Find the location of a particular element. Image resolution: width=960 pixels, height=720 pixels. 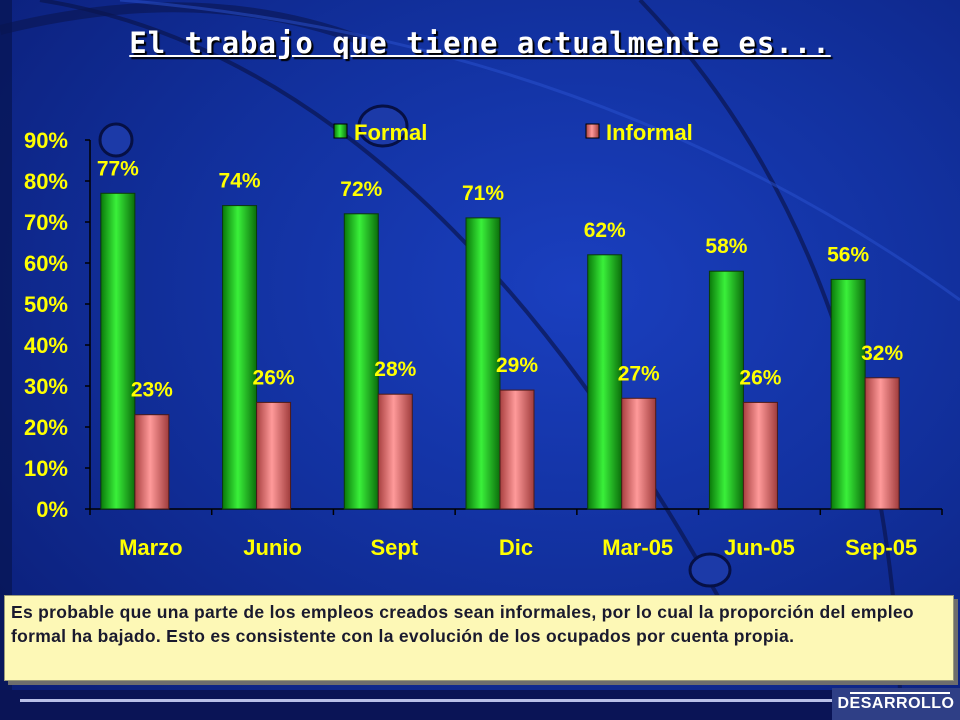

x-category-label: Mar-05 is located at coordinates (637, 547).